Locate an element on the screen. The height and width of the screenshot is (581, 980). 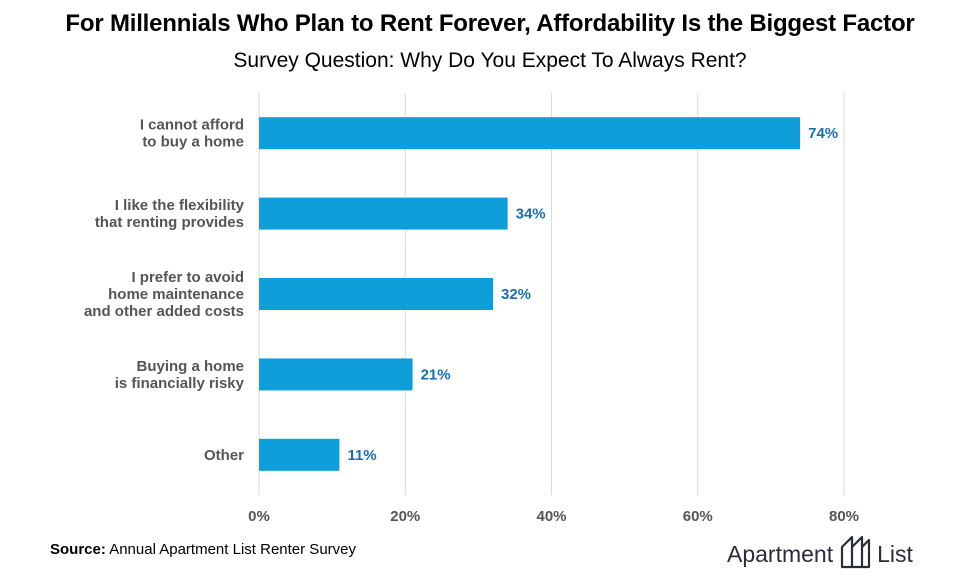
x-tick-label: 80% is located at coordinates (844, 516).